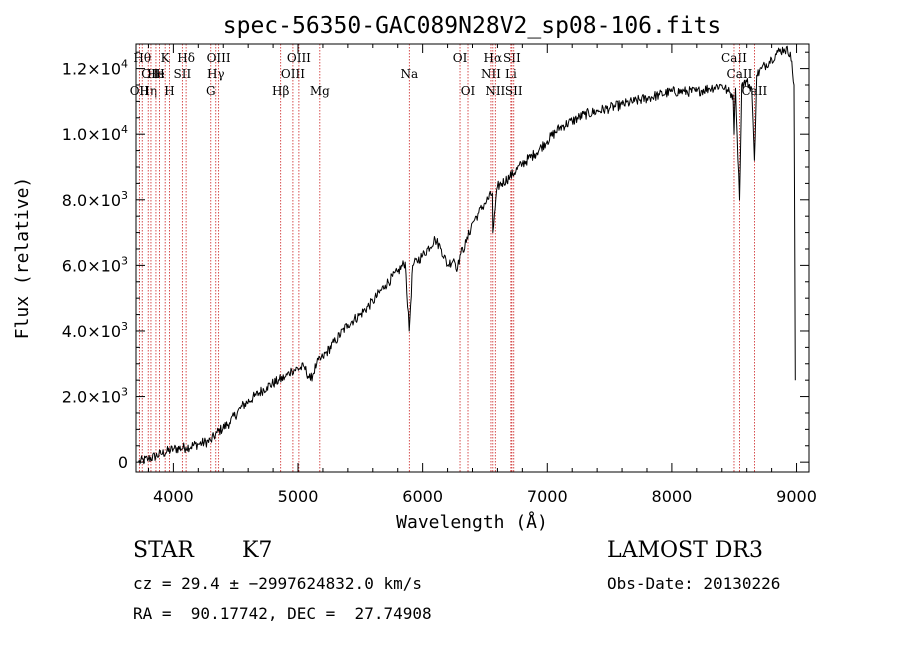 Image resolution: width=900 pixels, height=649 pixels. What do you see at coordinates (148, 91) in the screenshot?
I see `spectral-line-label: Hη` at bounding box center [148, 91].